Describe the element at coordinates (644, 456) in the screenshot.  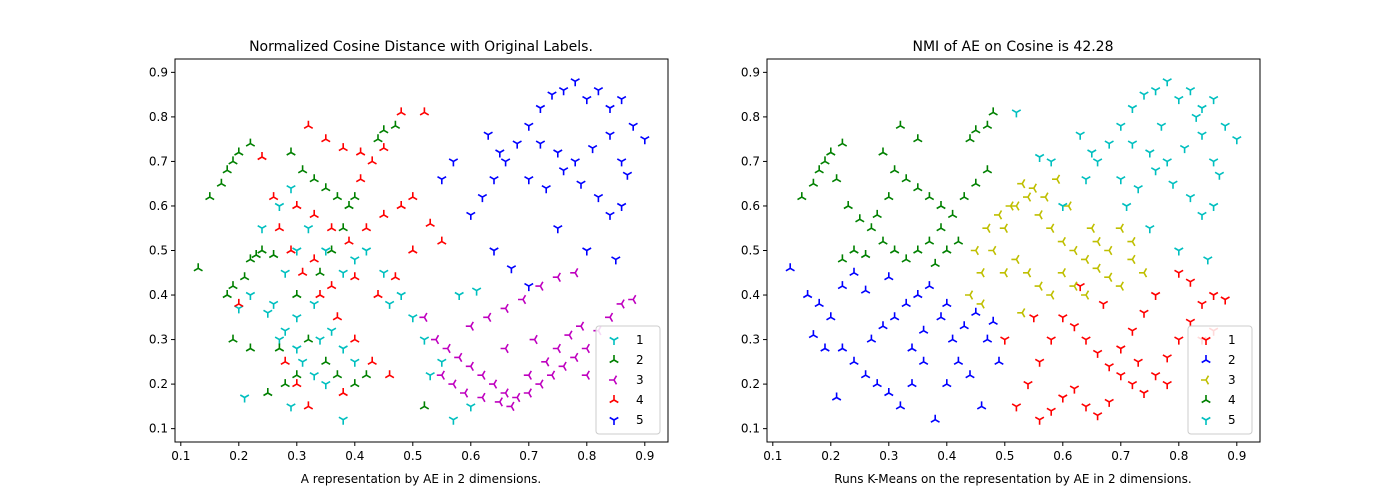
I see `left-x-tick-label: 0.9` at that location.